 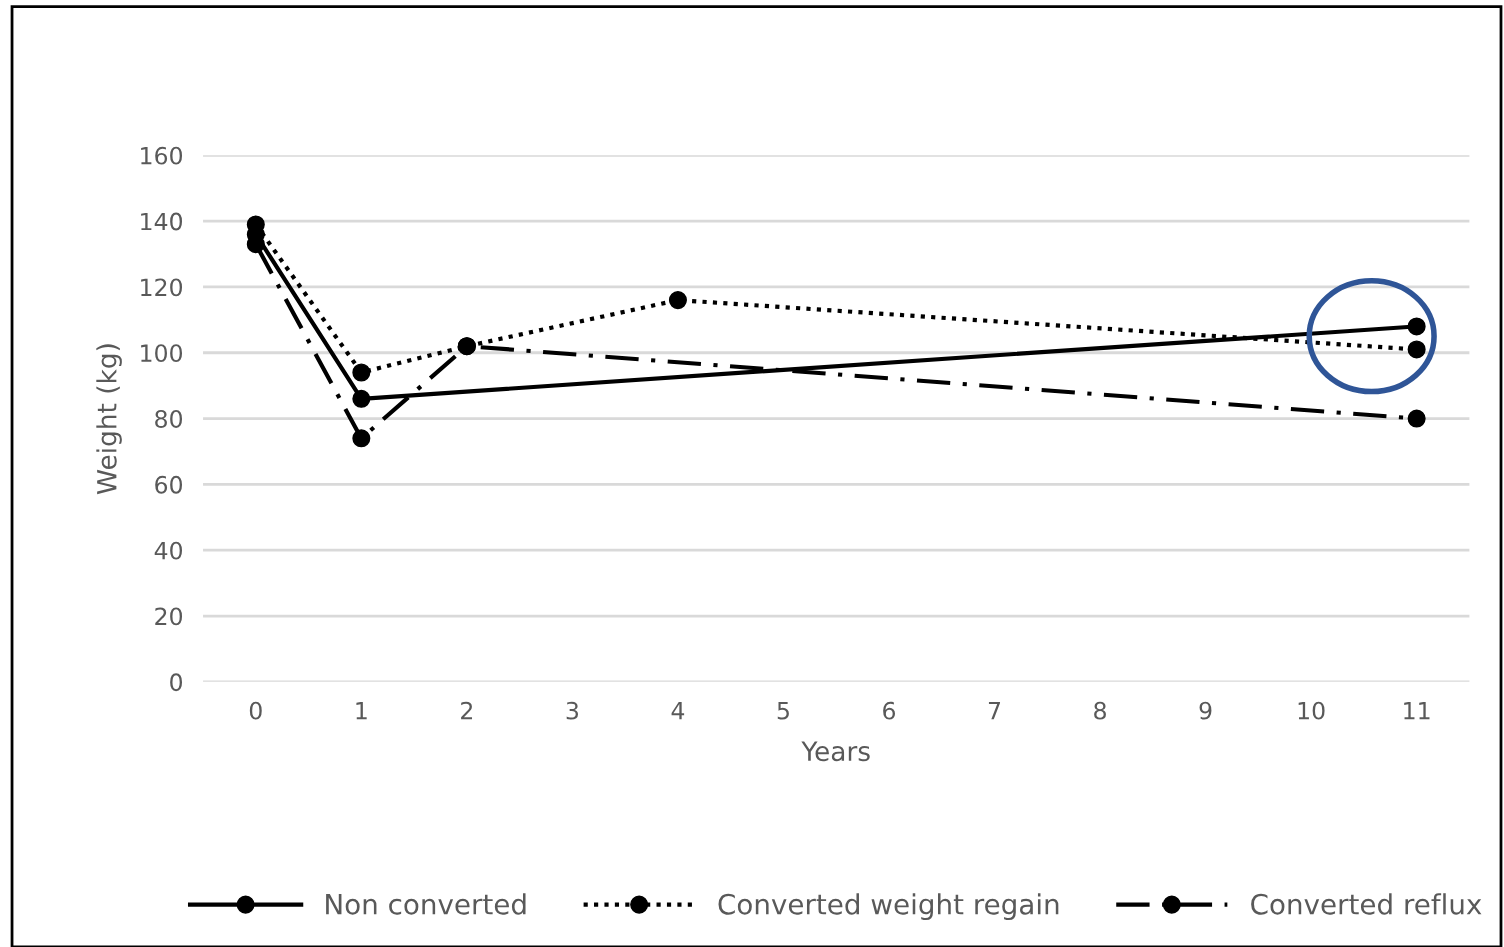 What do you see at coordinates (1205, 710) in the screenshot?
I see `x-tick-label: 9` at bounding box center [1205, 710].